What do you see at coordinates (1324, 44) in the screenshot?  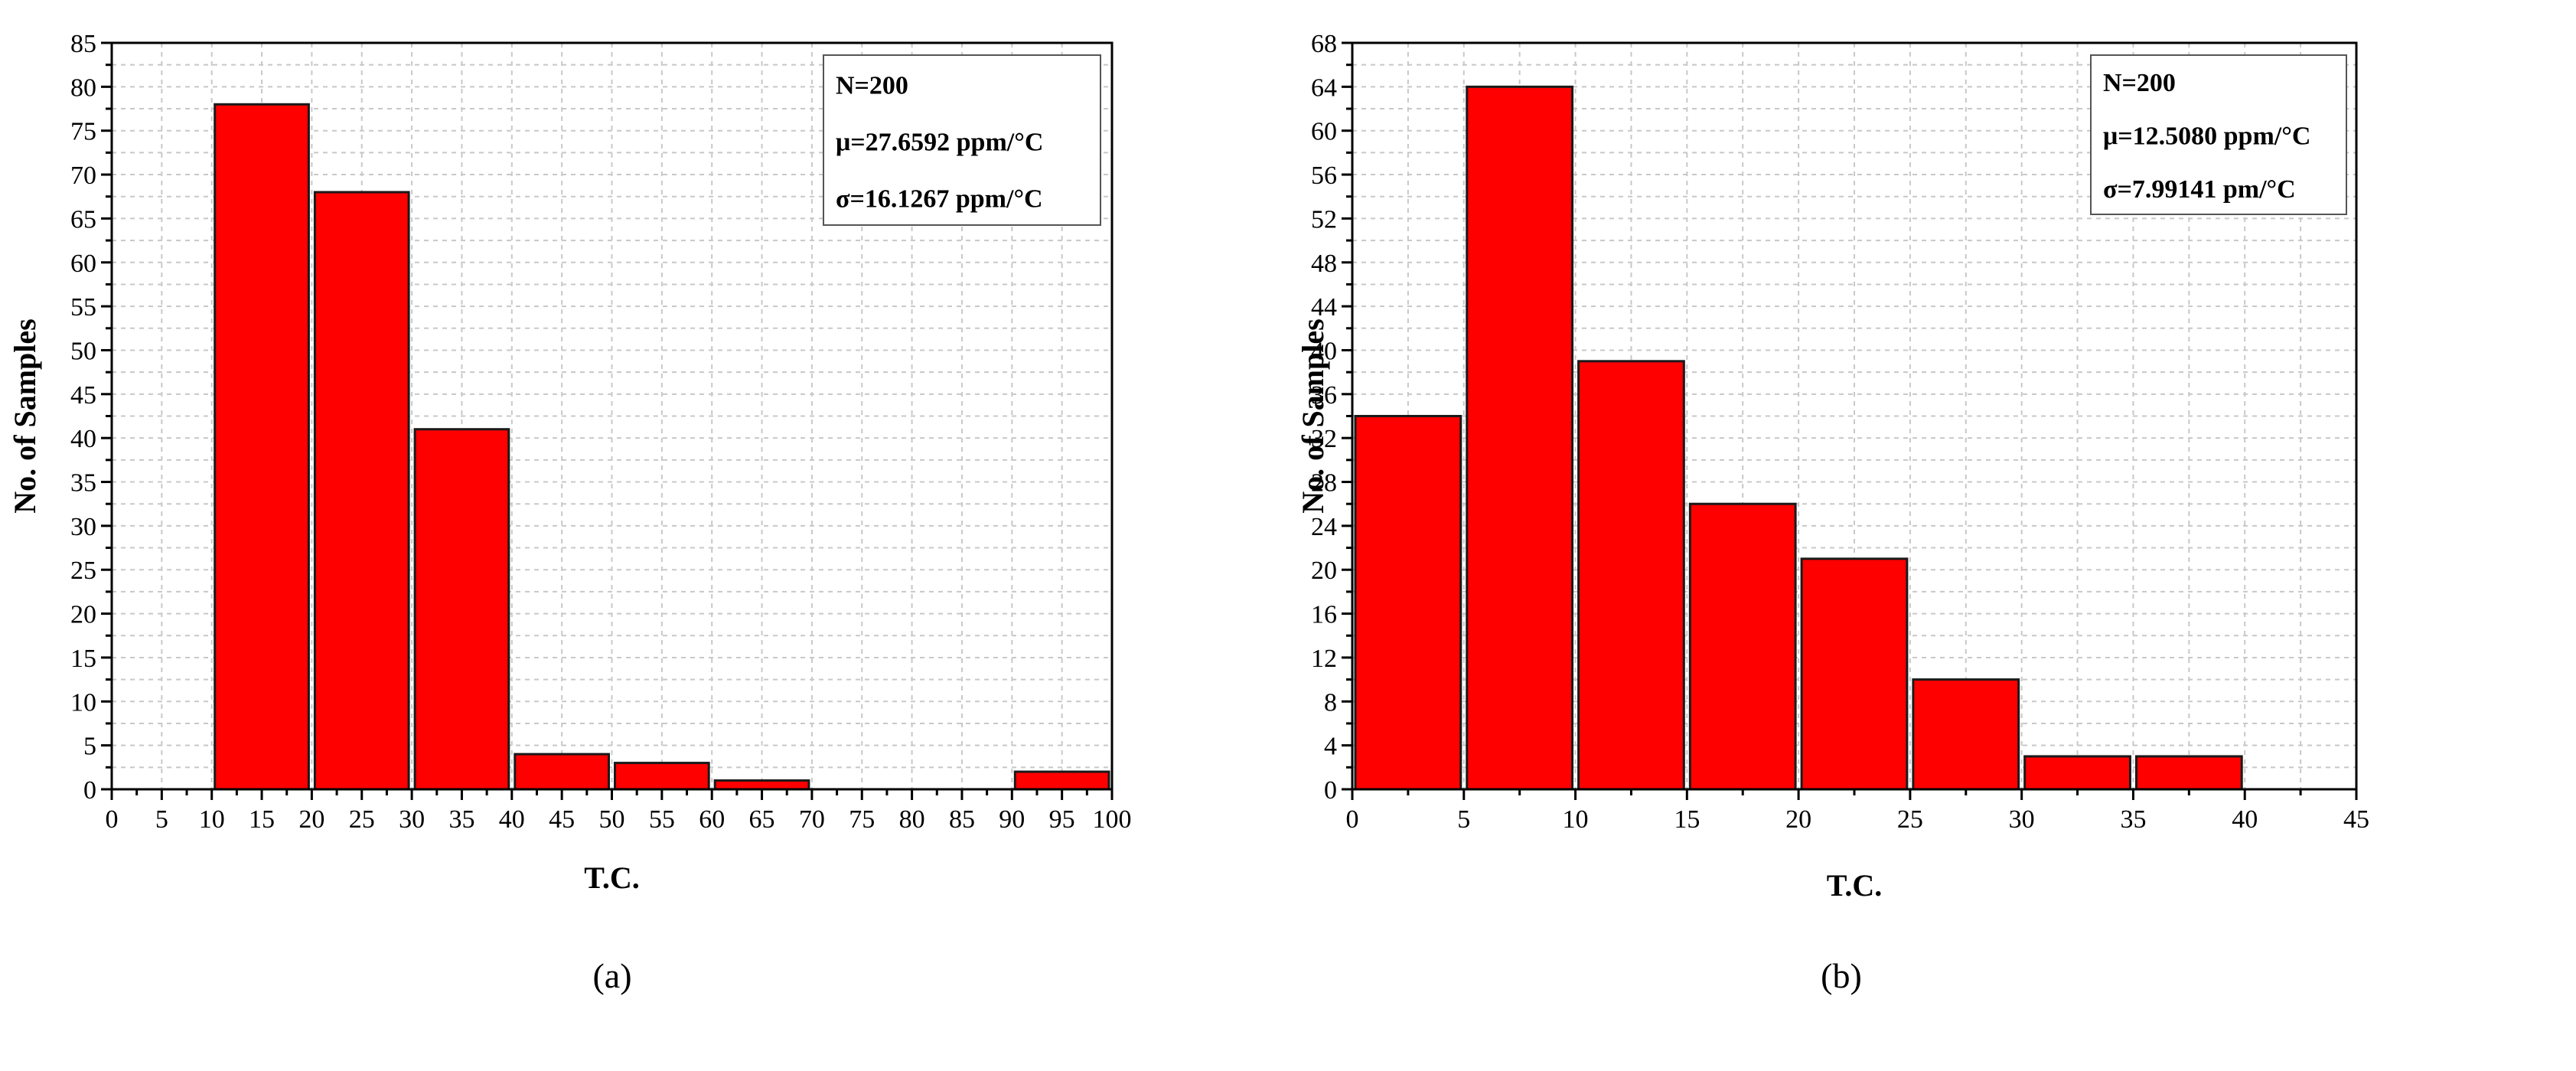 I see `y-tick-label: 68` at bounding box center [1324, 44].